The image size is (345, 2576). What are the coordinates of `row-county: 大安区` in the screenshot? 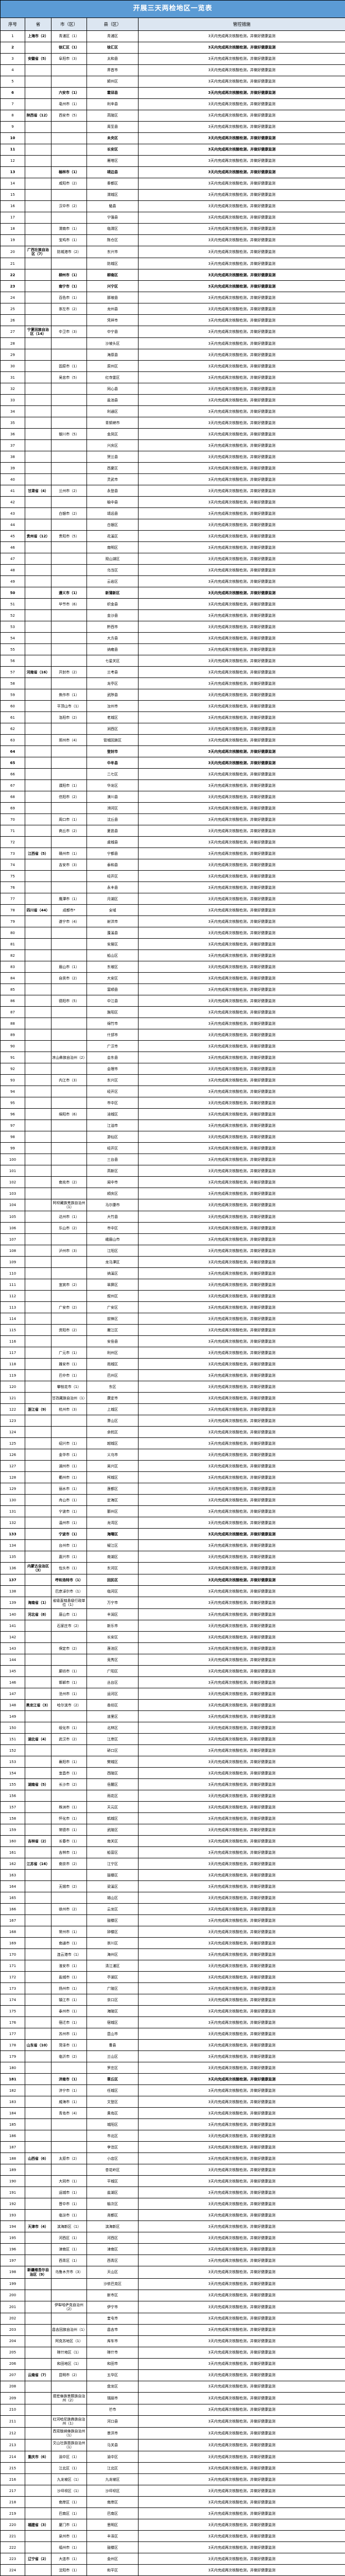 It's located at (113, 979).